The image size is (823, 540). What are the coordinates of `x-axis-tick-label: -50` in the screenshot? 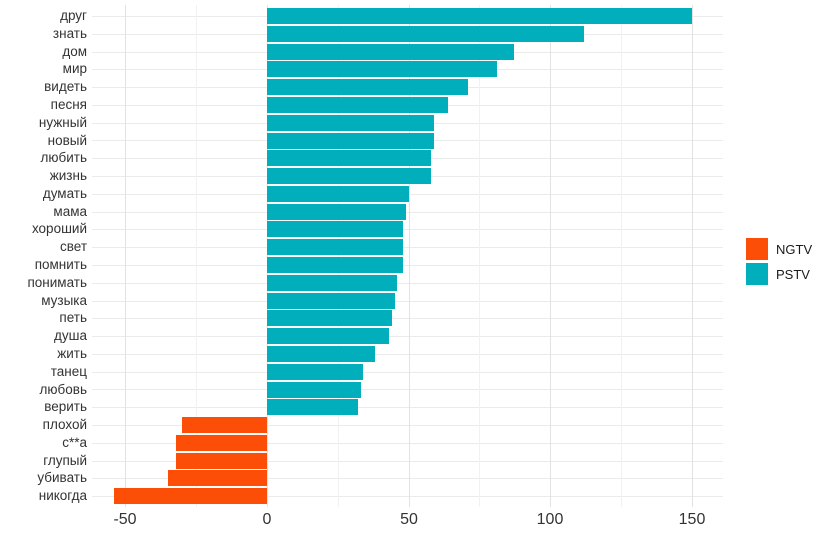 It's located at (125, 519).